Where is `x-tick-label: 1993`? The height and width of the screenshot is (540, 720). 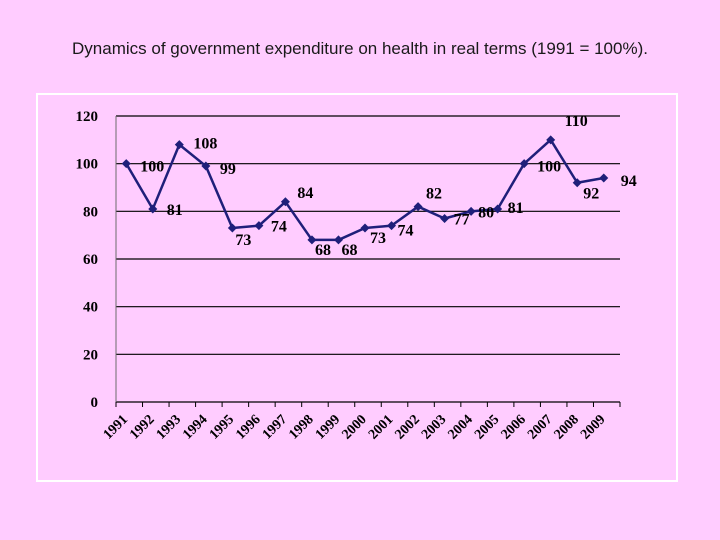
x-tick-label: 1993 is located at coordinates (169, 427).